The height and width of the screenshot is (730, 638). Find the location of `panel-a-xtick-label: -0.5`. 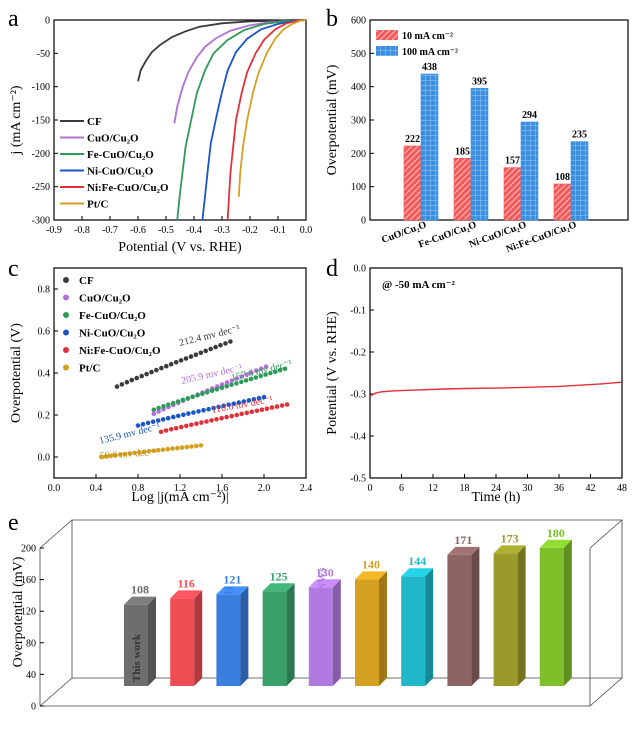

panel-a-xtick-label: -0.5 is located at coordinates (166, 230).